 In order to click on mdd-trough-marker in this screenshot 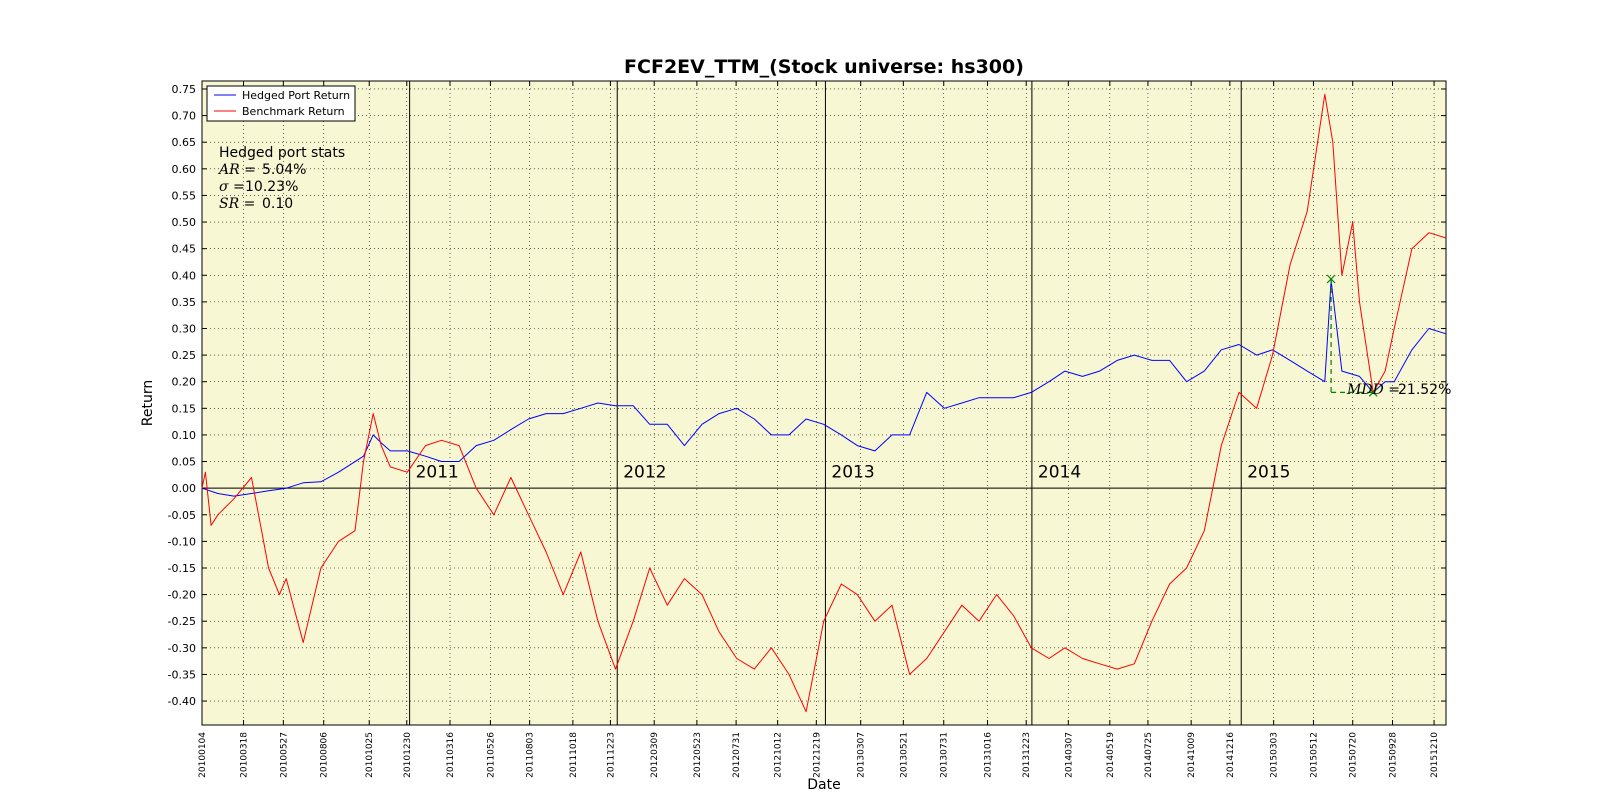, I will do `click(1373, 392)`.